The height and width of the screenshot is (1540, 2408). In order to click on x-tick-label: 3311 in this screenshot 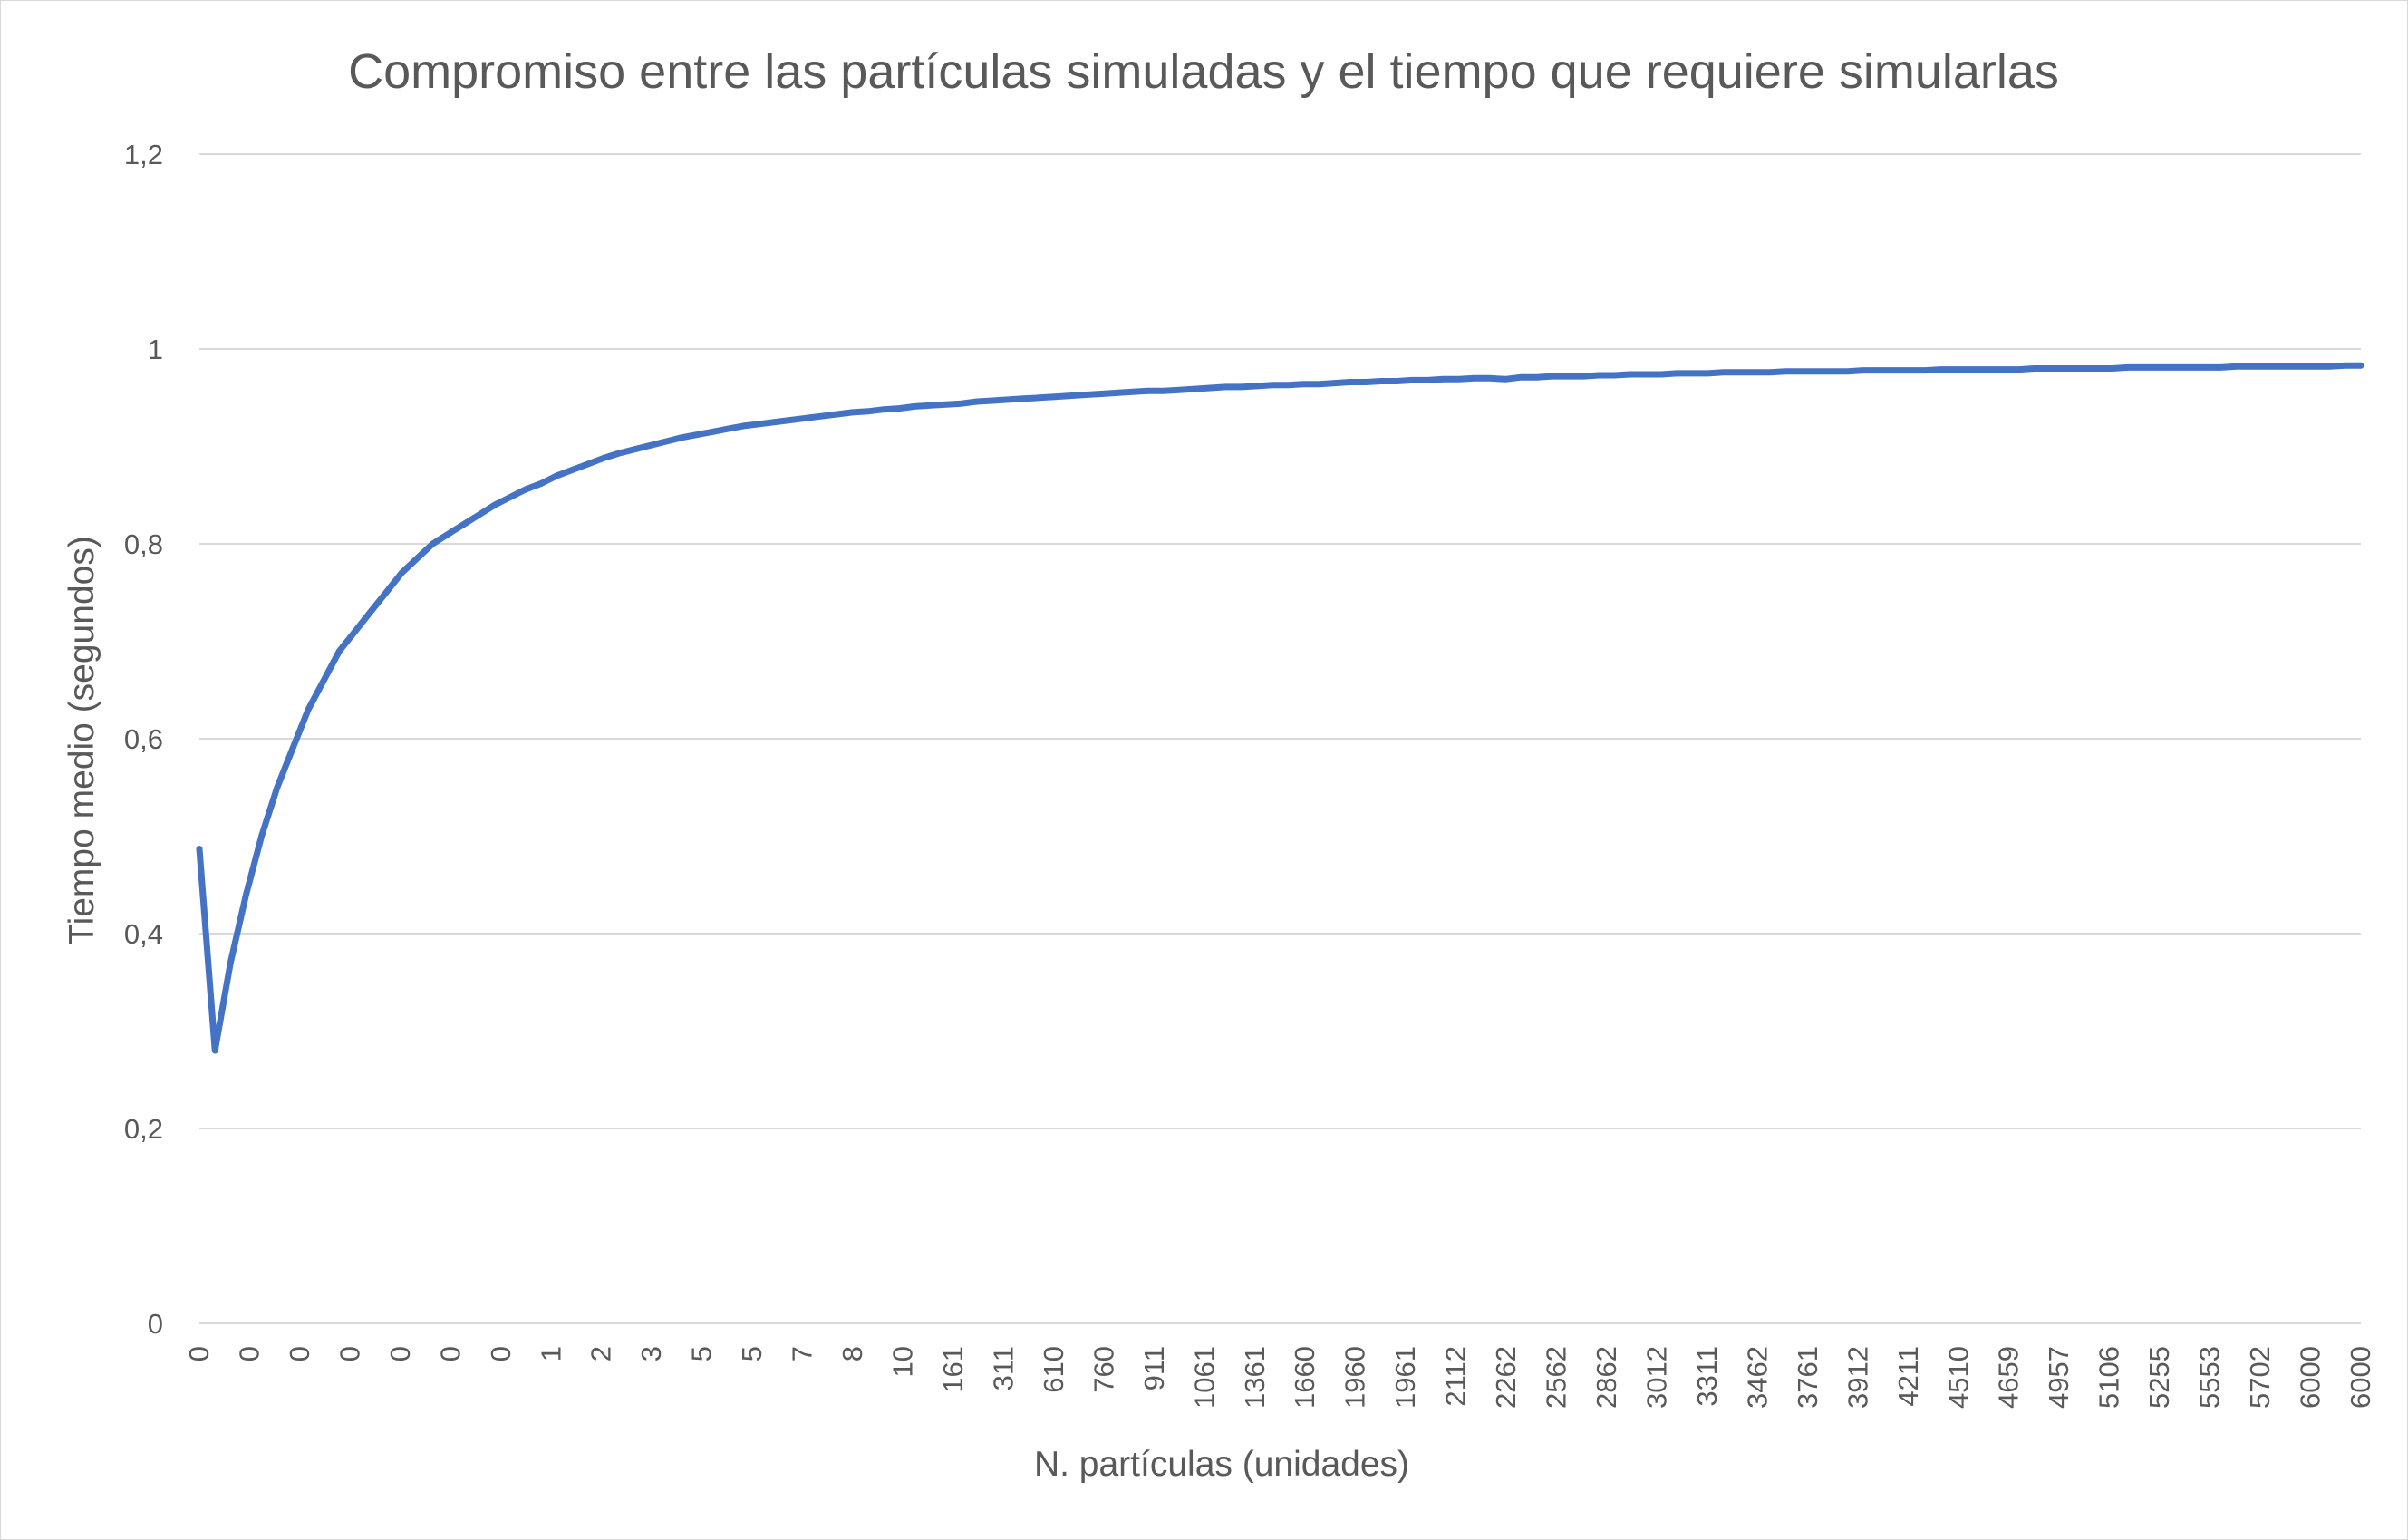, I will do `click(1707, 1376)`.